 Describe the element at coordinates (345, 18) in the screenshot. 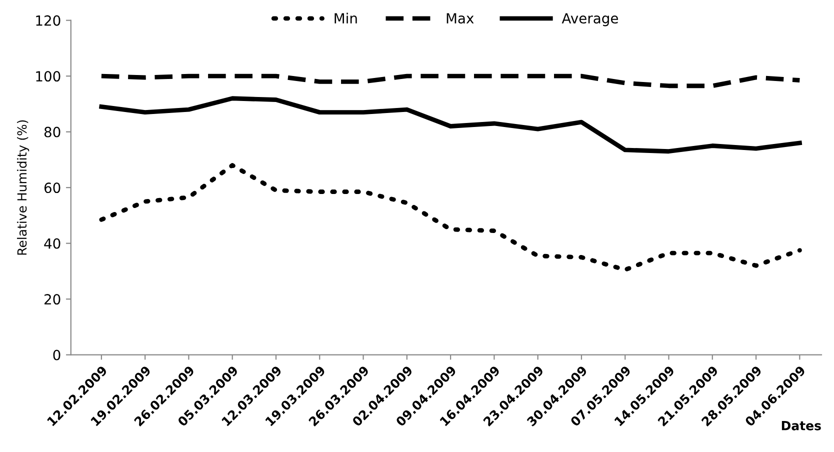

I see `legend-label: Min` at that location.